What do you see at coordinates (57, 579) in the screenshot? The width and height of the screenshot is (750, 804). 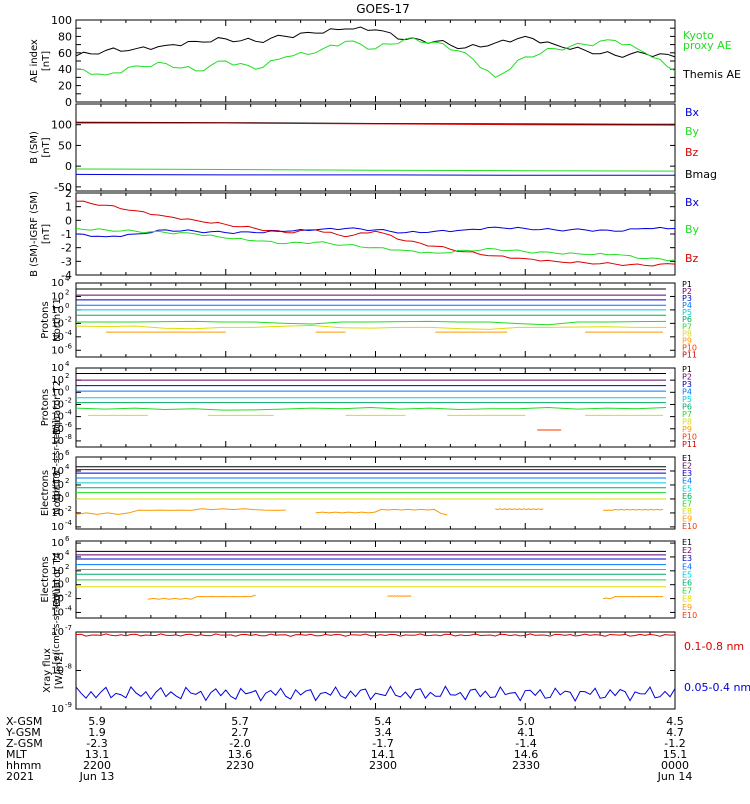 I see `y-axis-label: Equator T4` at bounding box center [57, 579].